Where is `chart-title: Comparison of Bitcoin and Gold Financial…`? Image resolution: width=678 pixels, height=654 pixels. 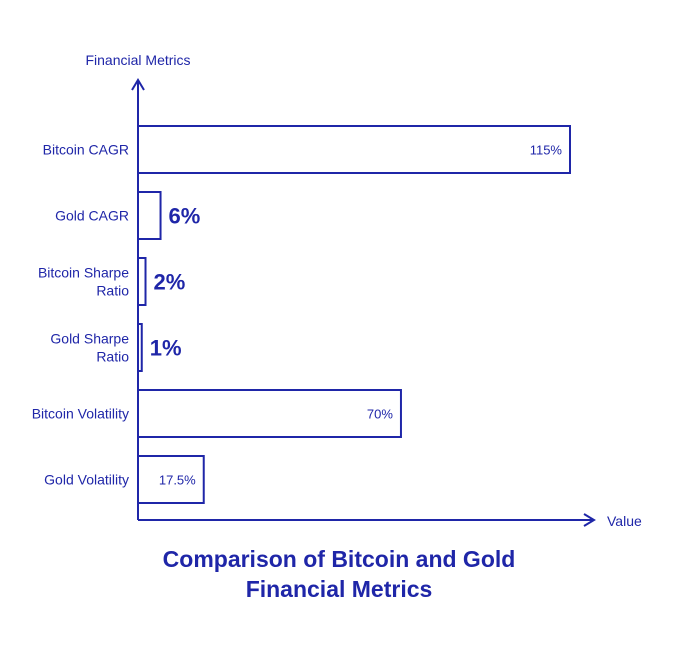 chart-title: Comparison of Bitcoin and Gold Financial… is located at coordinates (339, 574).